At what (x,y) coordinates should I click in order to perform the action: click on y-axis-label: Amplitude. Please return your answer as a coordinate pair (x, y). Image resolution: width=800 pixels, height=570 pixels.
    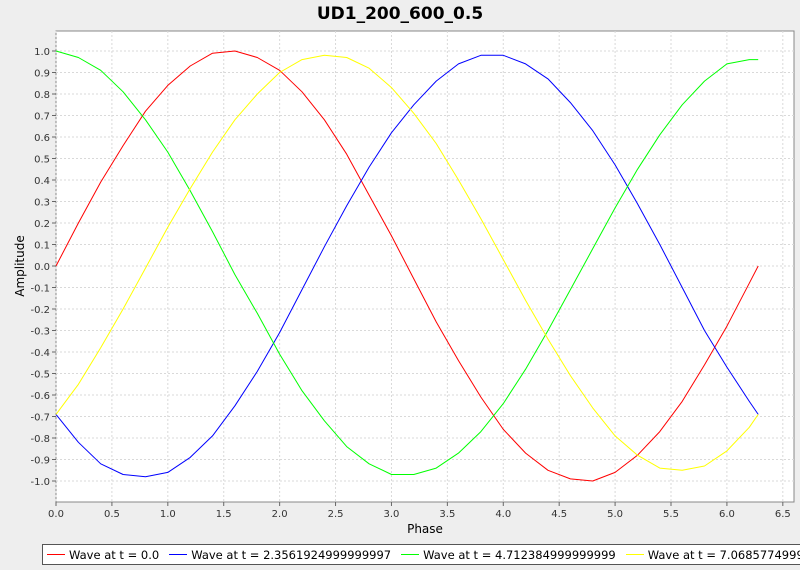
    Looking at the image, I should click on (20, 266).